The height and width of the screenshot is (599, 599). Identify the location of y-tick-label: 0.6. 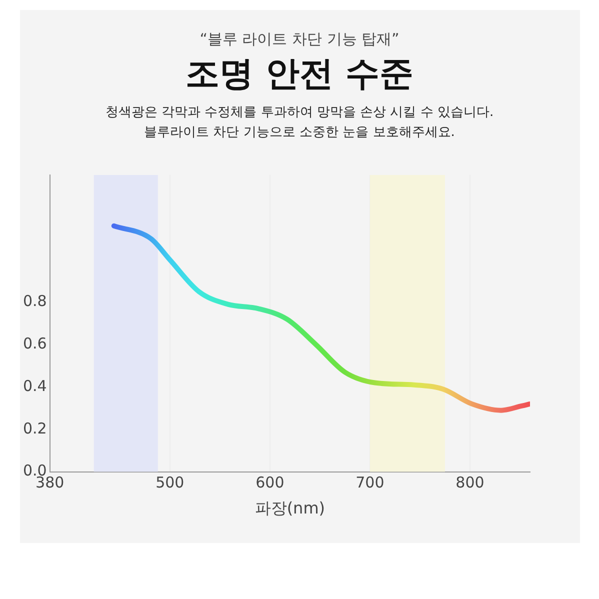
(34, 343).